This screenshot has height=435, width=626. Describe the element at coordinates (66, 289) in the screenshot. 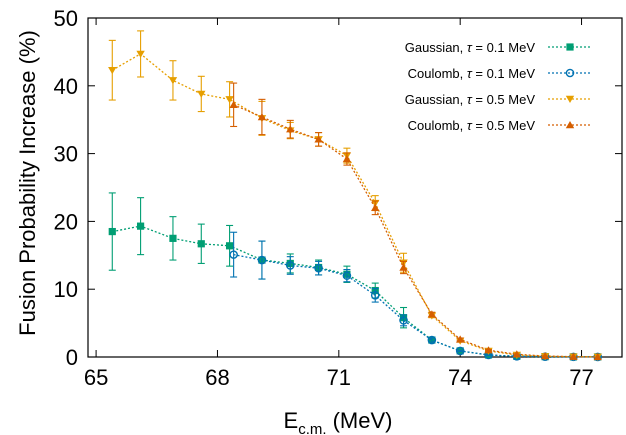

I see `y-tick-label: 10` at that location.